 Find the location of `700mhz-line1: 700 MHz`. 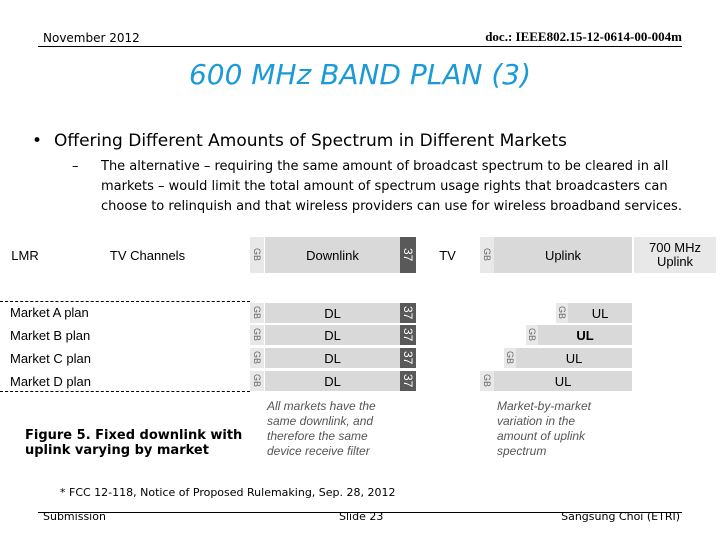

700mhz-line1: 700 MHz is located at coordinates (675, 247).